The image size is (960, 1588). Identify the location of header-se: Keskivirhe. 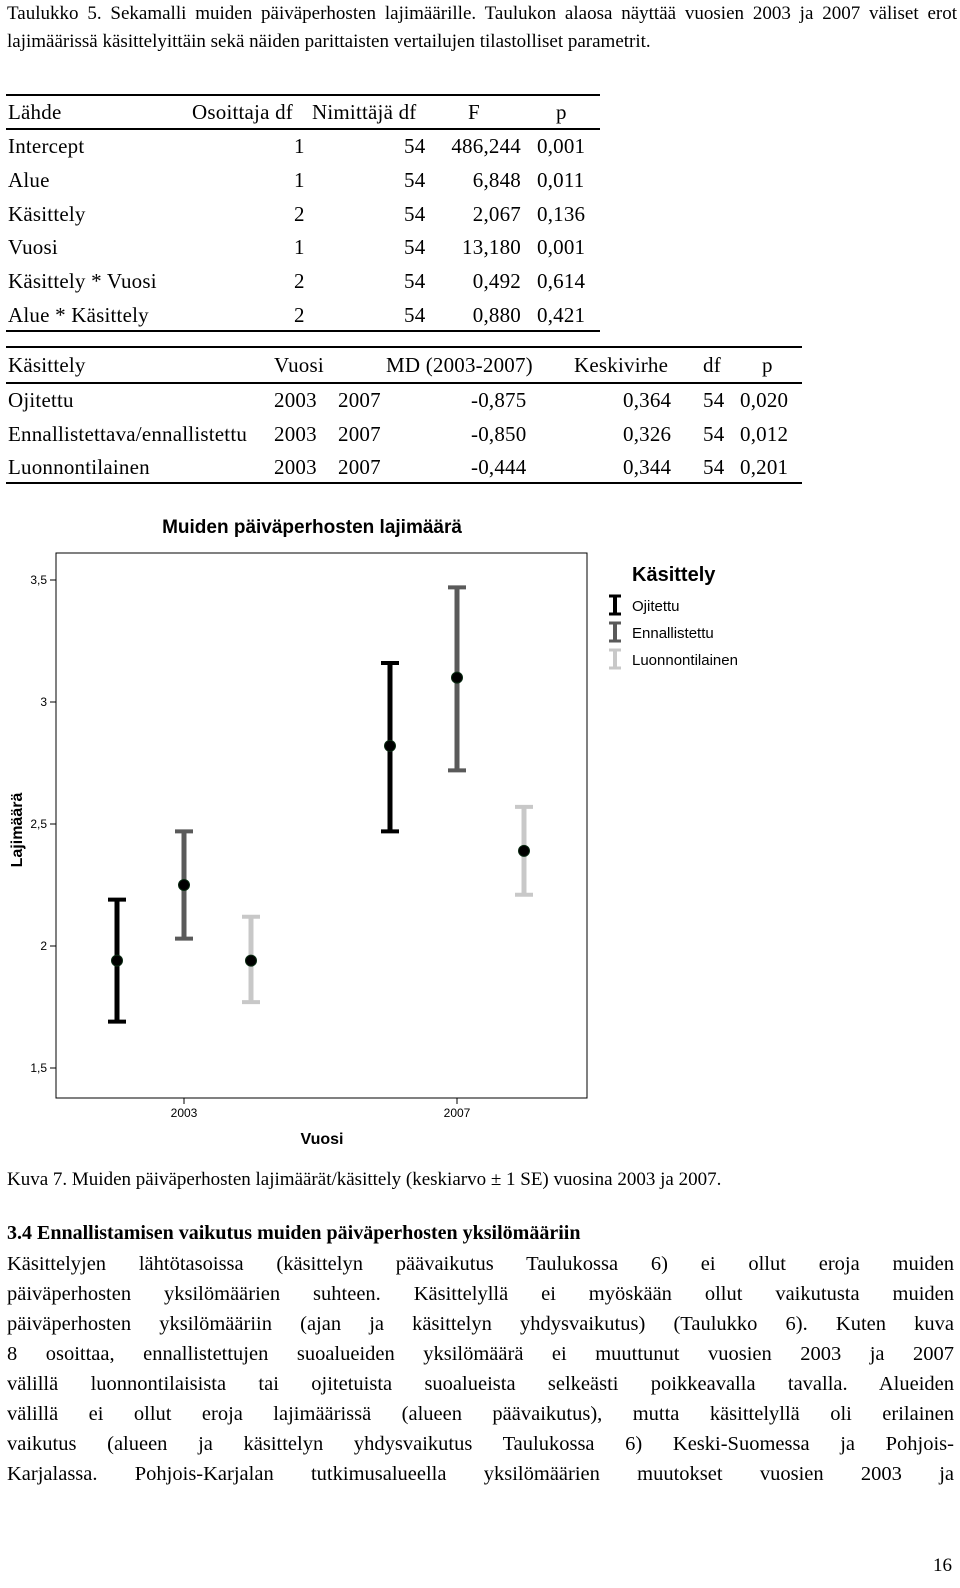
(621, 365).